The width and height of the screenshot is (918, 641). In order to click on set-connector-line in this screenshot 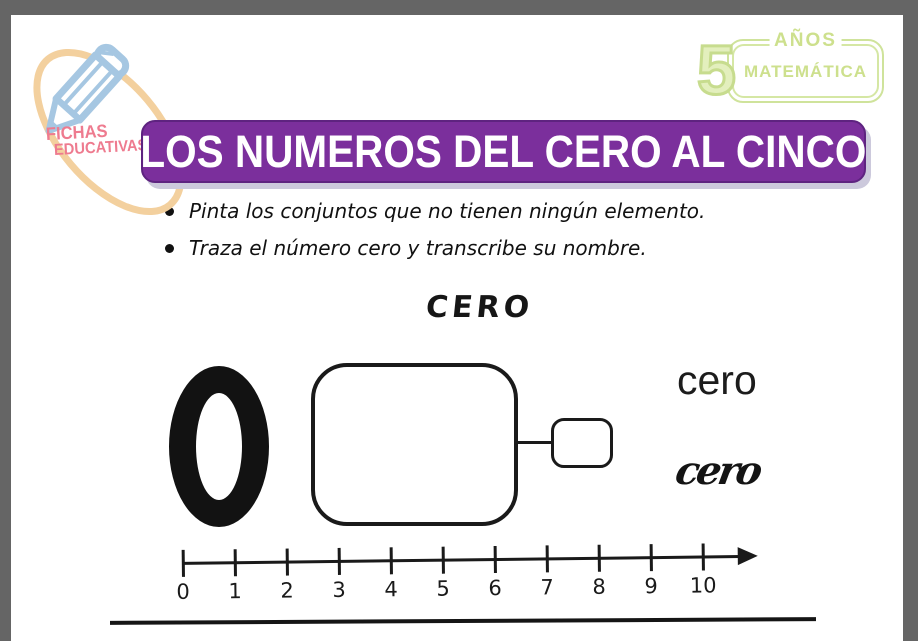, I will do `click(535, 442)`.